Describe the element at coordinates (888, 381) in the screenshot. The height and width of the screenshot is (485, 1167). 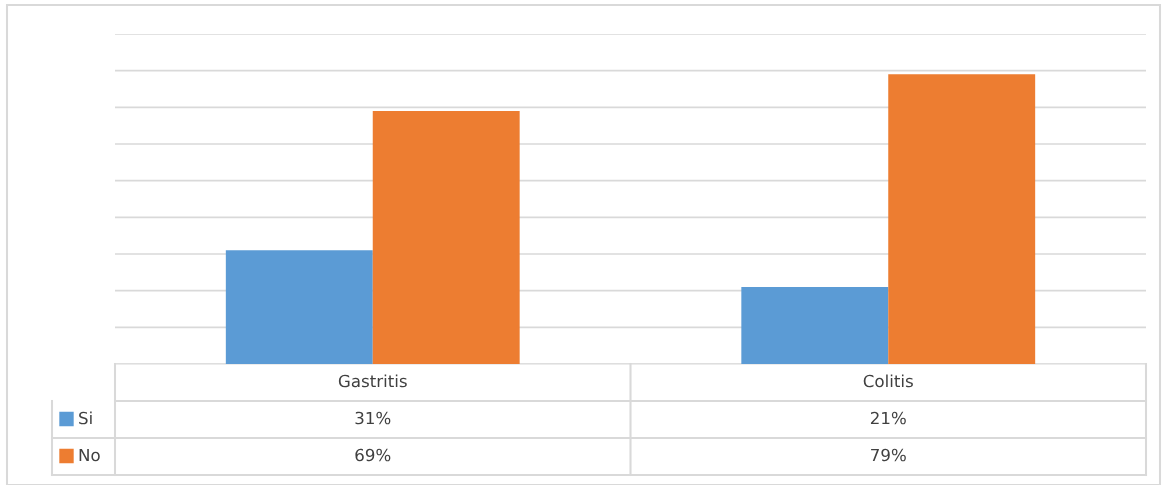
I see `x-tick-label: Colitis` at that location.